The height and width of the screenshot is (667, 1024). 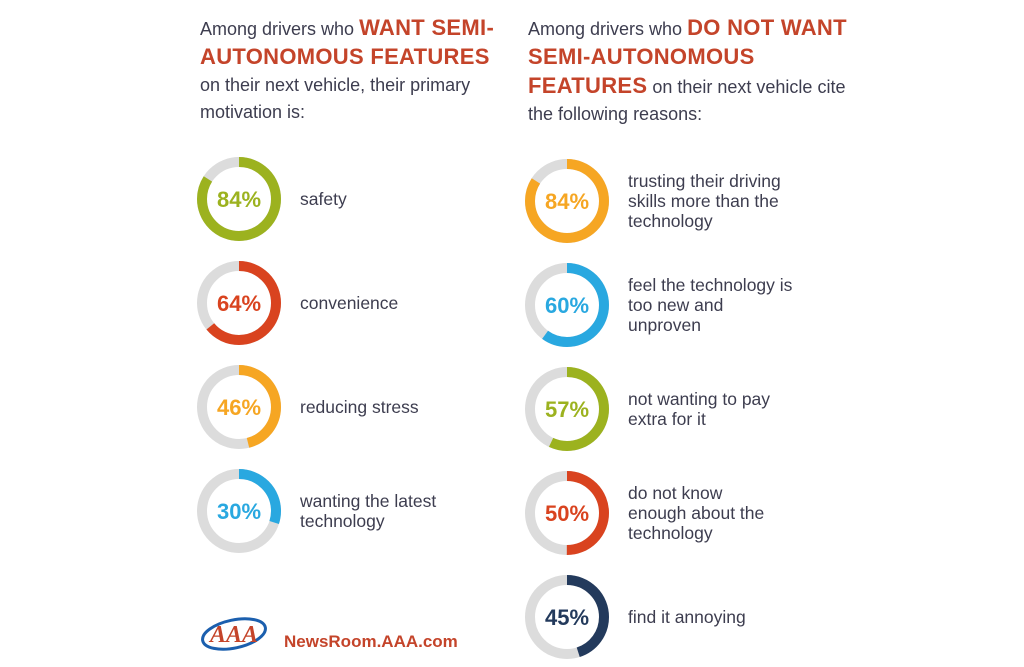 I want to click on donut-percent-label: 45%, so click(x=567, y=617).